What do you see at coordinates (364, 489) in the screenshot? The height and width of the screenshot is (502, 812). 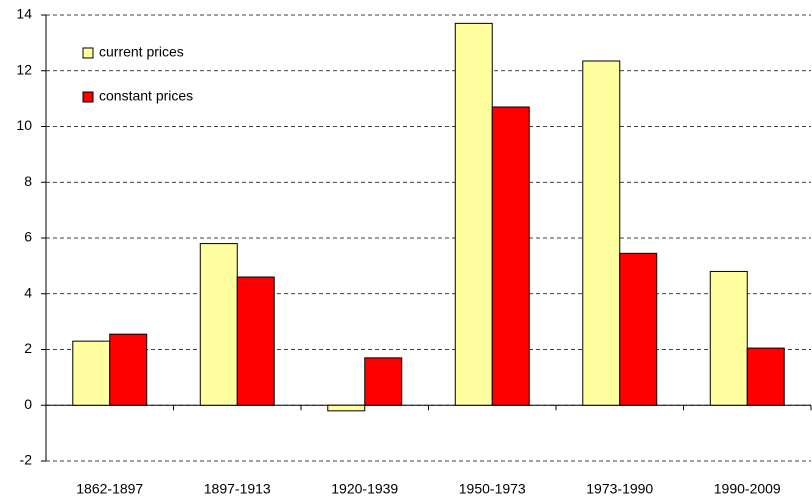 I see `x-tick-label: 1920-1939` at bounding box center [364, 489].